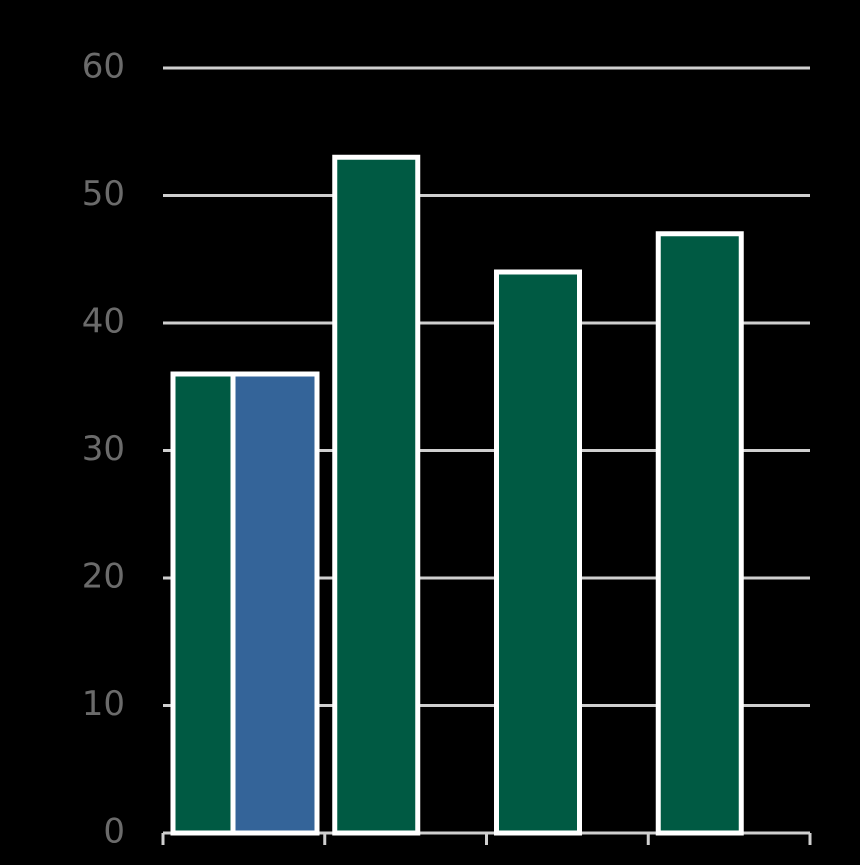 The height and width of the screenshot is (865, 860). Describe the element at coordinates (103, 67) in the screenshot. I see `y-tick-label: 60` at that location.